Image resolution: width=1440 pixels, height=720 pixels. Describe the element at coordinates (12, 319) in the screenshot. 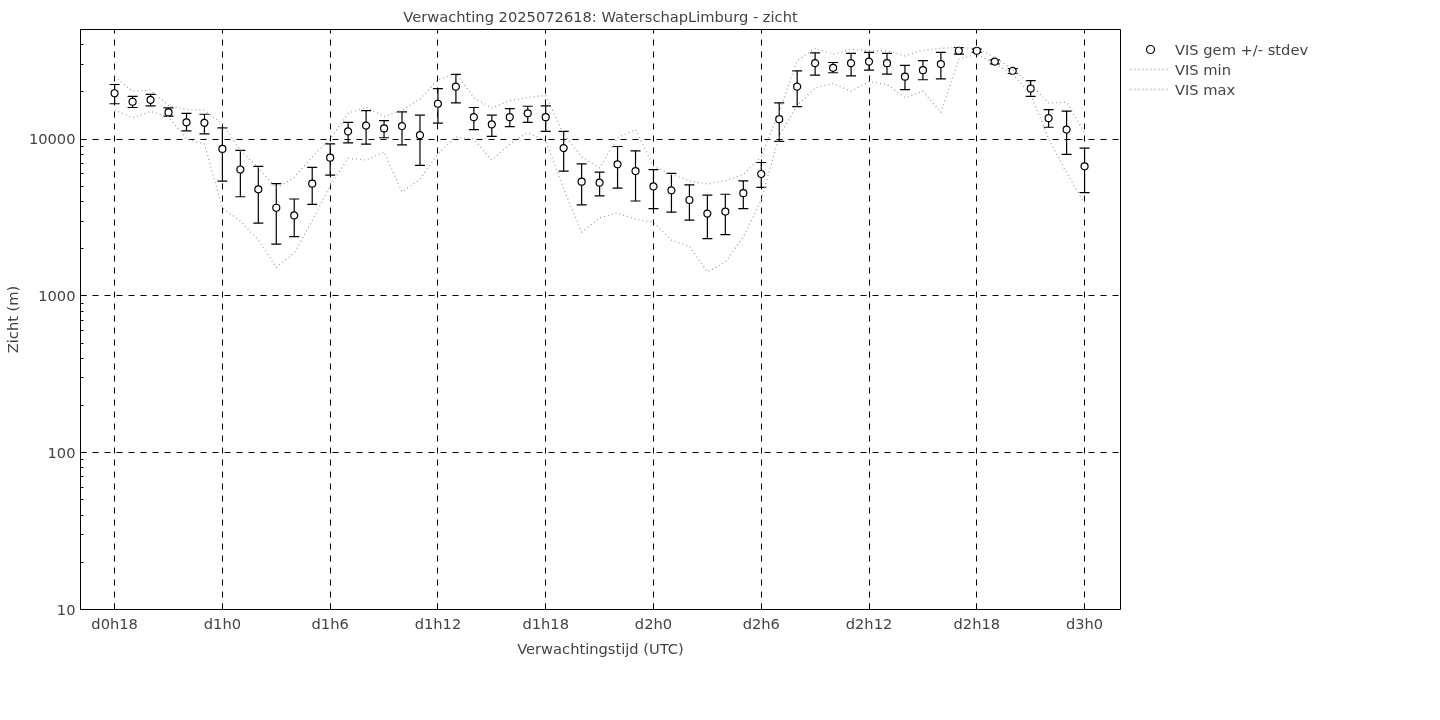

I see `y-axis-title: Zicht (m)` at that location.